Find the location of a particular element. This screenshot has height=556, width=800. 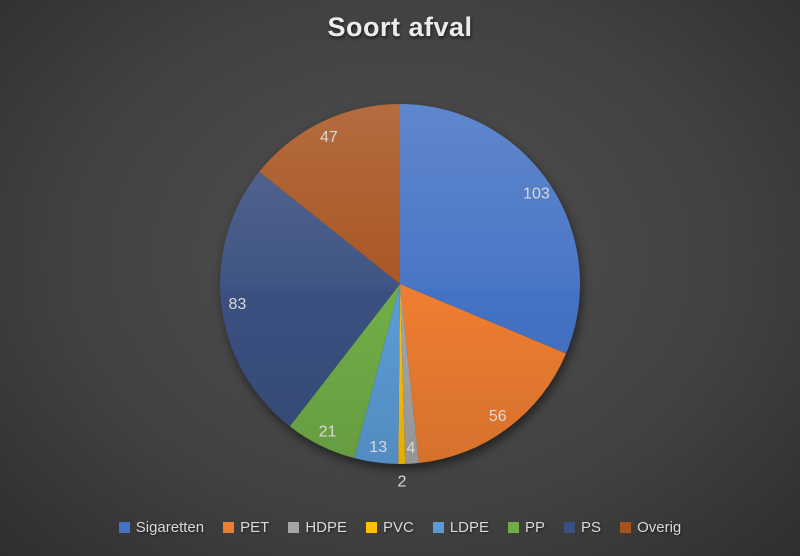

chart-legend: Sigaretten PET HDPE PVC LDPE PP PS Overig is located at coordinates (400, 527).